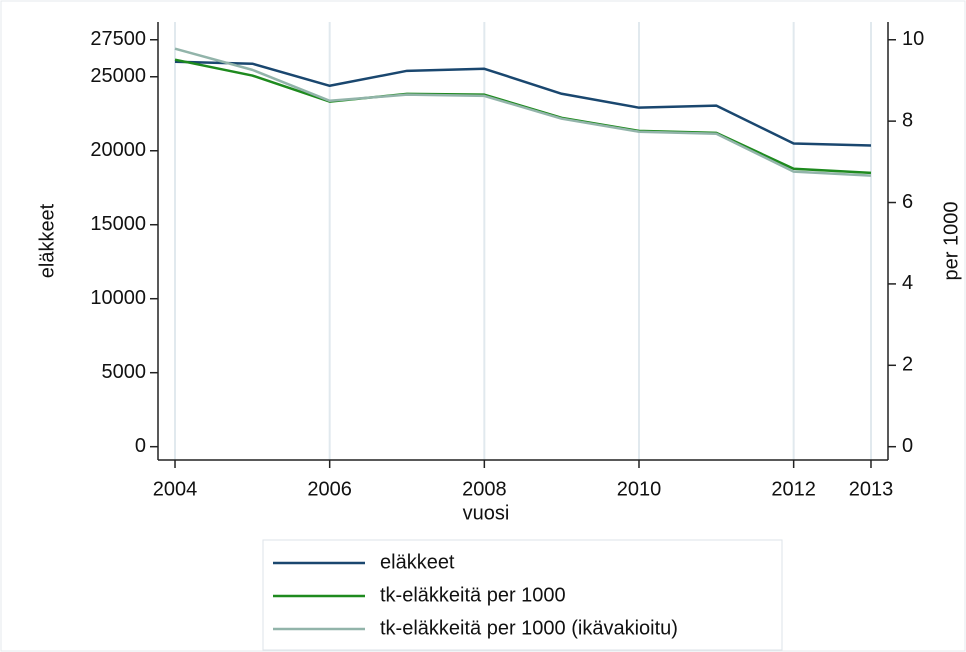  I want to click on y-axis-label: eläkkeet, so click(47, 240).